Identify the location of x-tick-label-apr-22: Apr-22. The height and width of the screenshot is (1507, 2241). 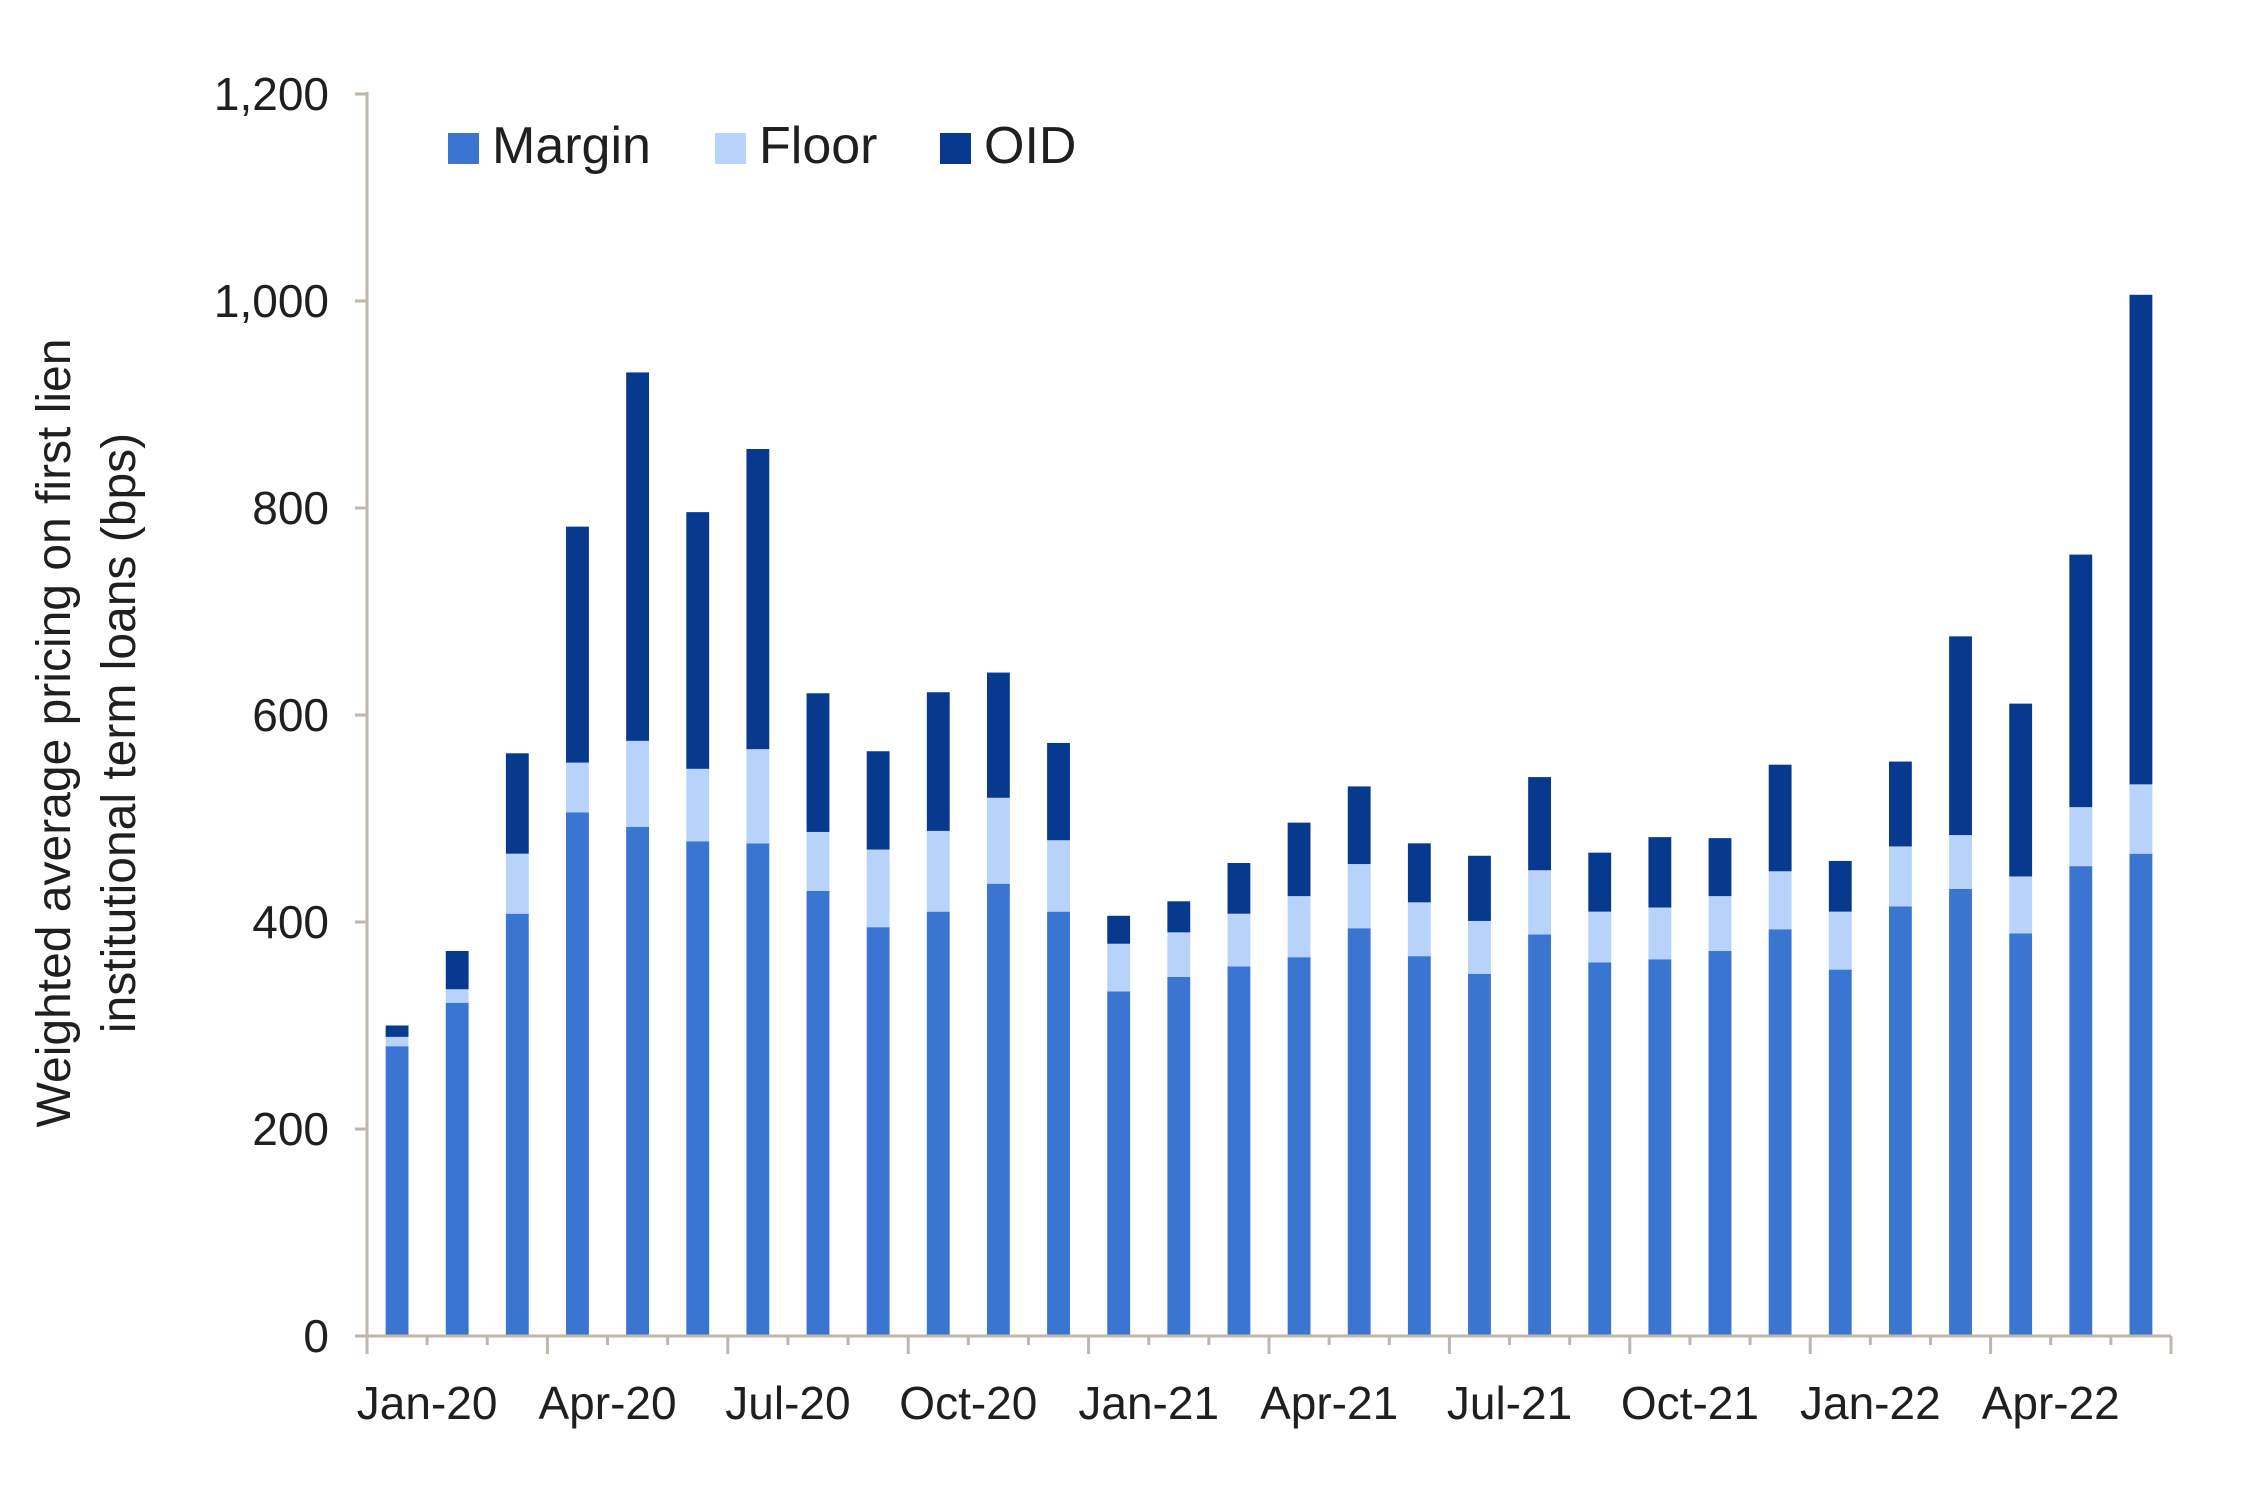
(2051, 1403).